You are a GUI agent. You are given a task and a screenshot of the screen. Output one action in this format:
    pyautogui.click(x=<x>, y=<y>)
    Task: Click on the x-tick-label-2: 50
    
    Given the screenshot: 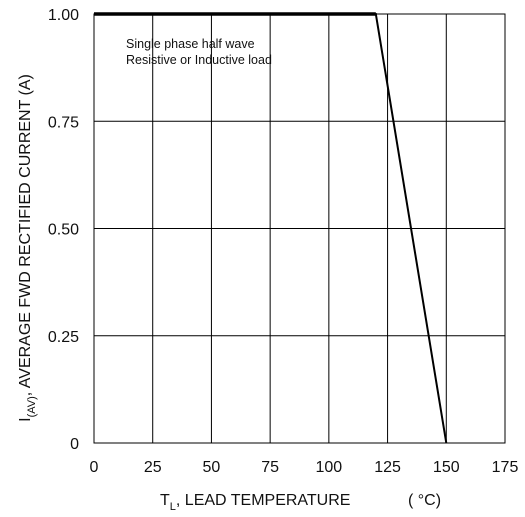 What is the action you would take?
    pyautogui.click(x=212, y=467)
    